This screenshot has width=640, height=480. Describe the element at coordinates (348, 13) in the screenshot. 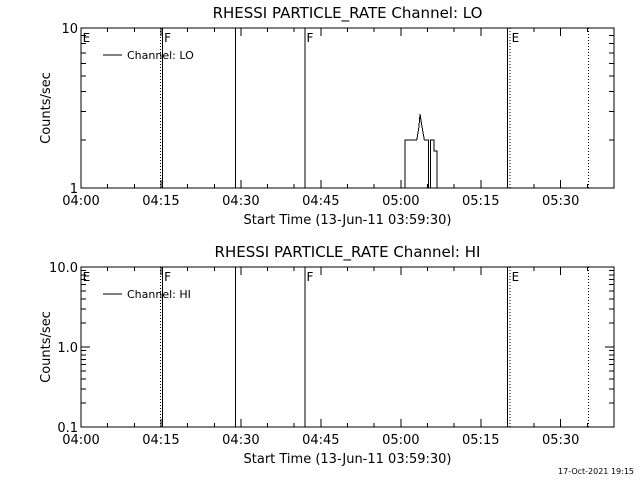

I see `chart-title: RHESSI PARTICLE_RATE Channel: LO` at that location.